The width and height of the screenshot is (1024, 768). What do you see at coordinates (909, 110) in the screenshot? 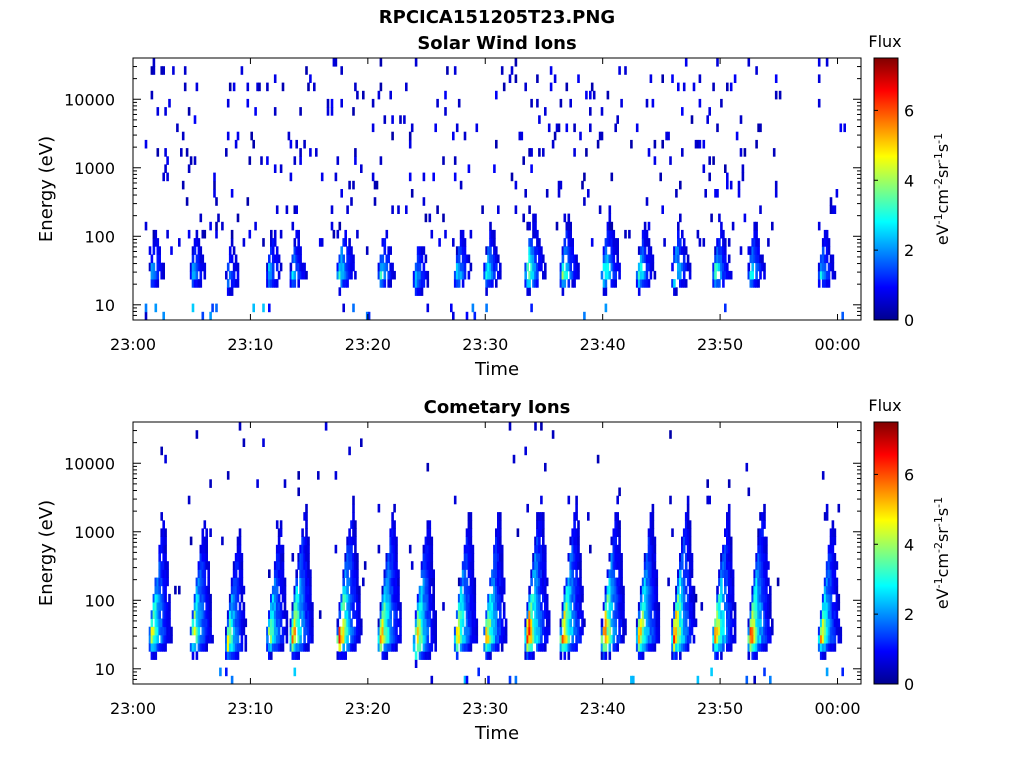
I see `colorbar-tick-label: 6` at bounding box center [909, 110].